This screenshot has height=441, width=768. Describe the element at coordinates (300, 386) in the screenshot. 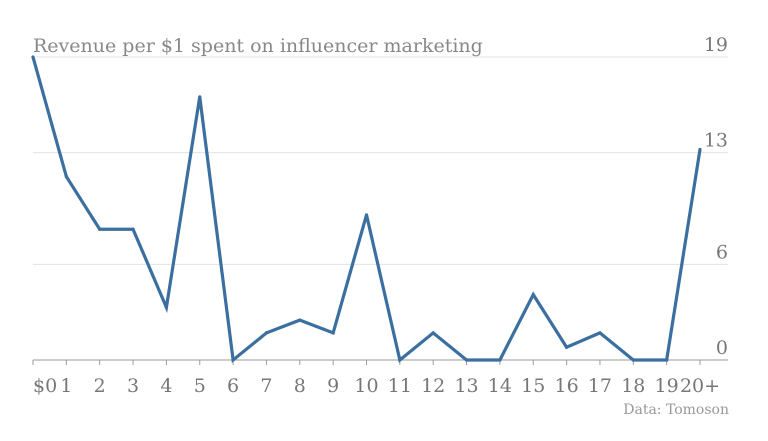

I see `x-tick-label: 8` at that location.